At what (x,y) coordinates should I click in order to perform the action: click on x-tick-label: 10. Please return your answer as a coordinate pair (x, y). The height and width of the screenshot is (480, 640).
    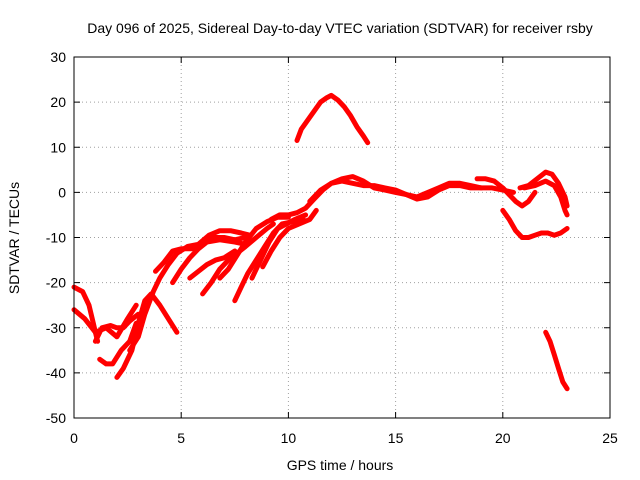
    Looking at the image, I should click on (289, 438).